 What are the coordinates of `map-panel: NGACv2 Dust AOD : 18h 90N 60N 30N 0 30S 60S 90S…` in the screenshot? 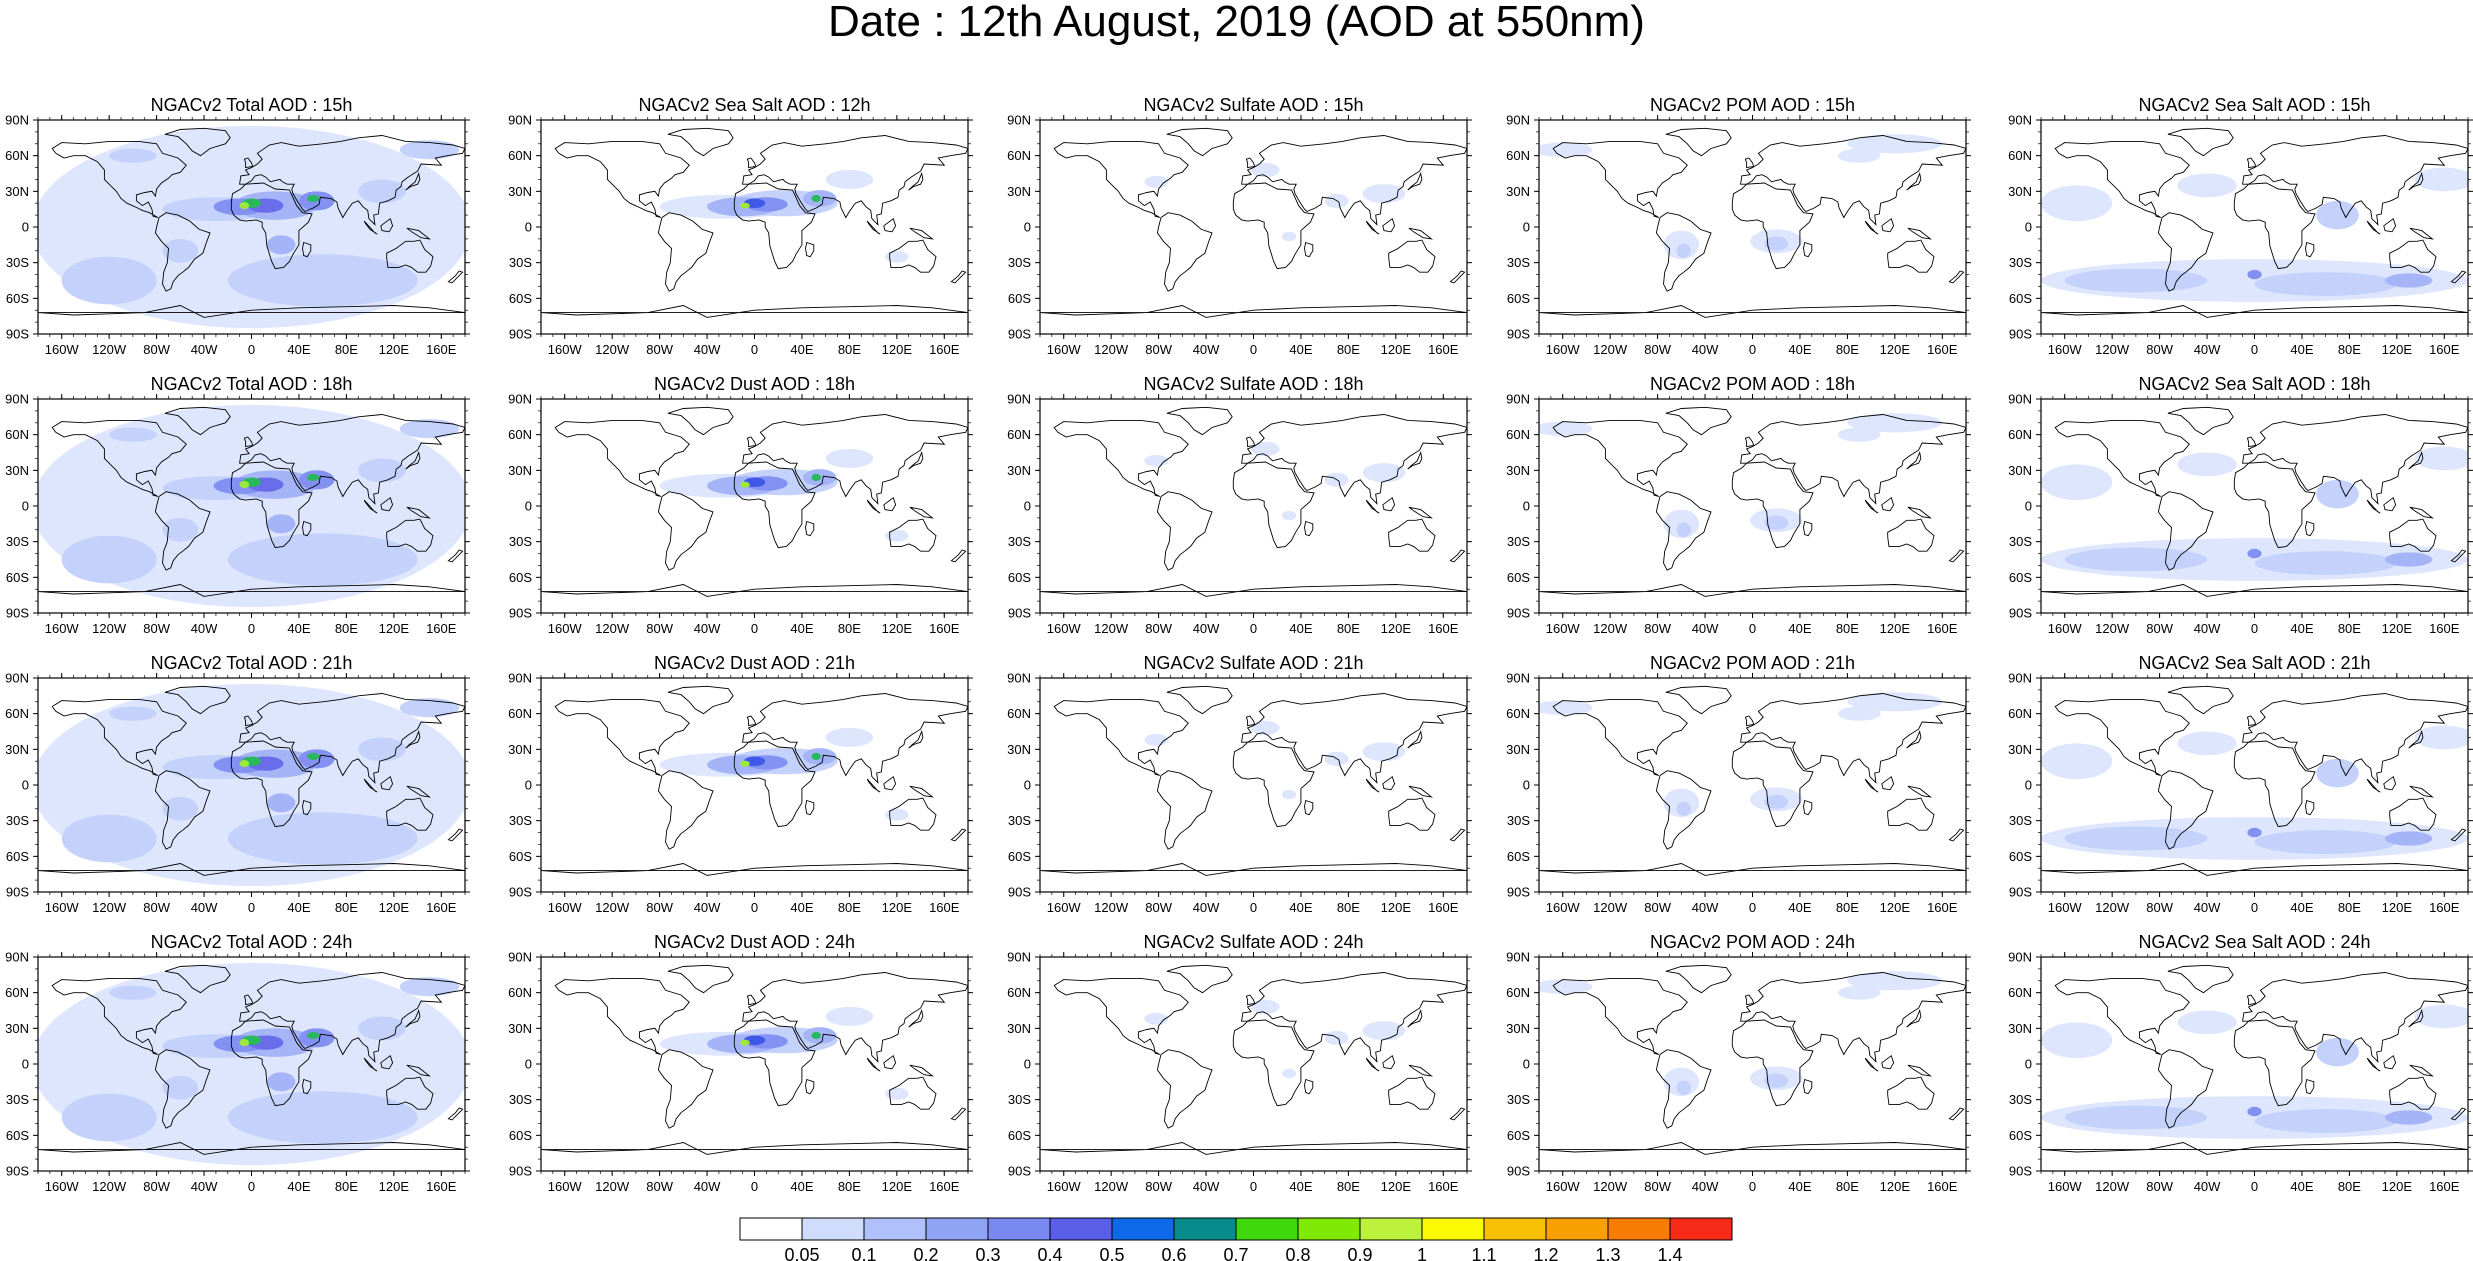 It's located at (740, 505).